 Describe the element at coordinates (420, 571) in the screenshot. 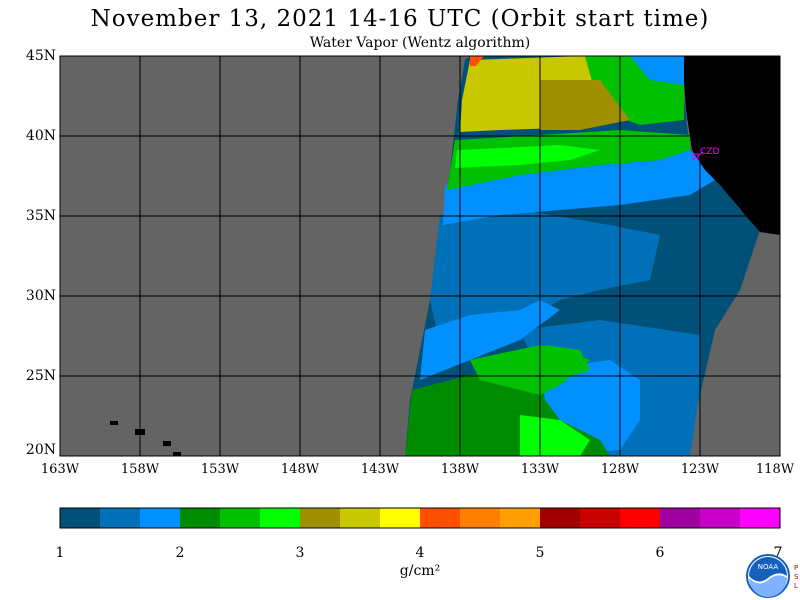

I see `colorbar-units: g/cm²` at that location.